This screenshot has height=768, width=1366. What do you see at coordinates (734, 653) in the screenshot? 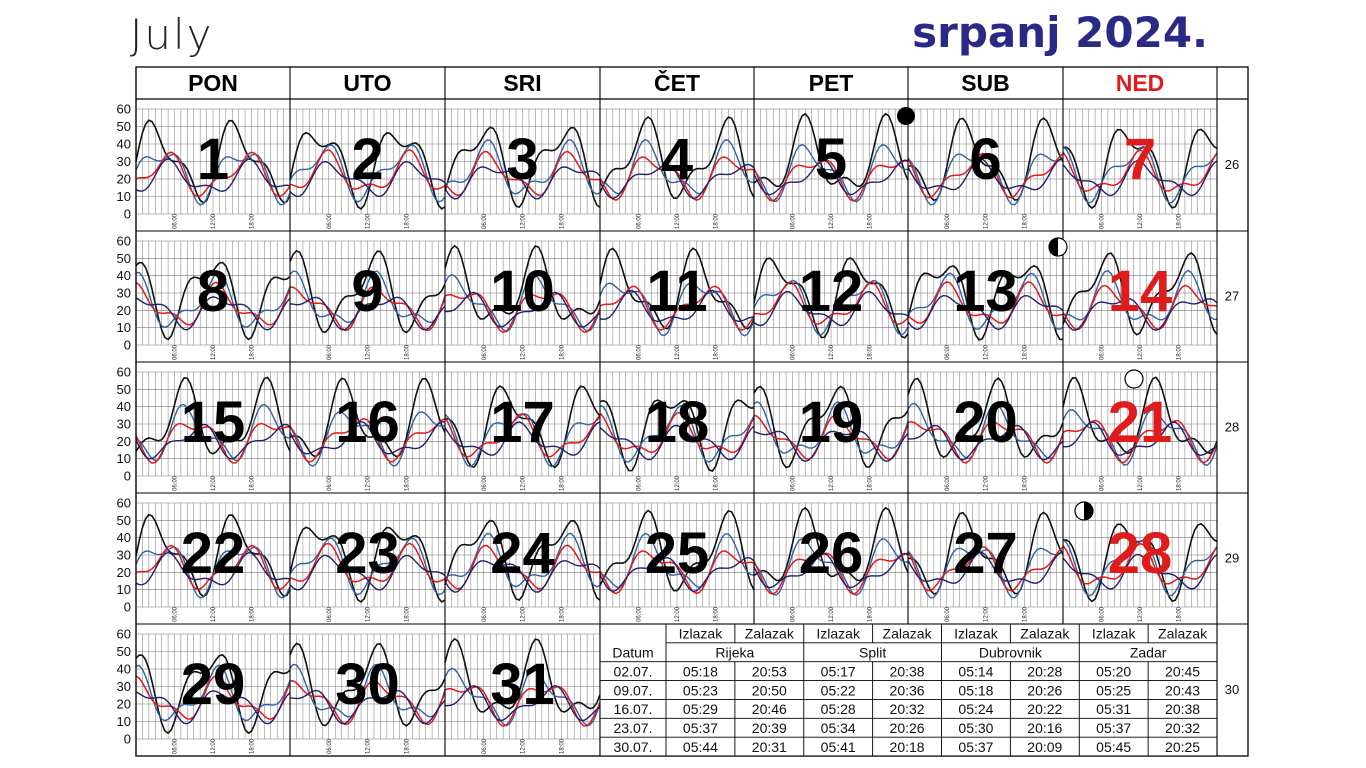
I see `table-city-label: Rijeka` at bounding box center [734, 653].